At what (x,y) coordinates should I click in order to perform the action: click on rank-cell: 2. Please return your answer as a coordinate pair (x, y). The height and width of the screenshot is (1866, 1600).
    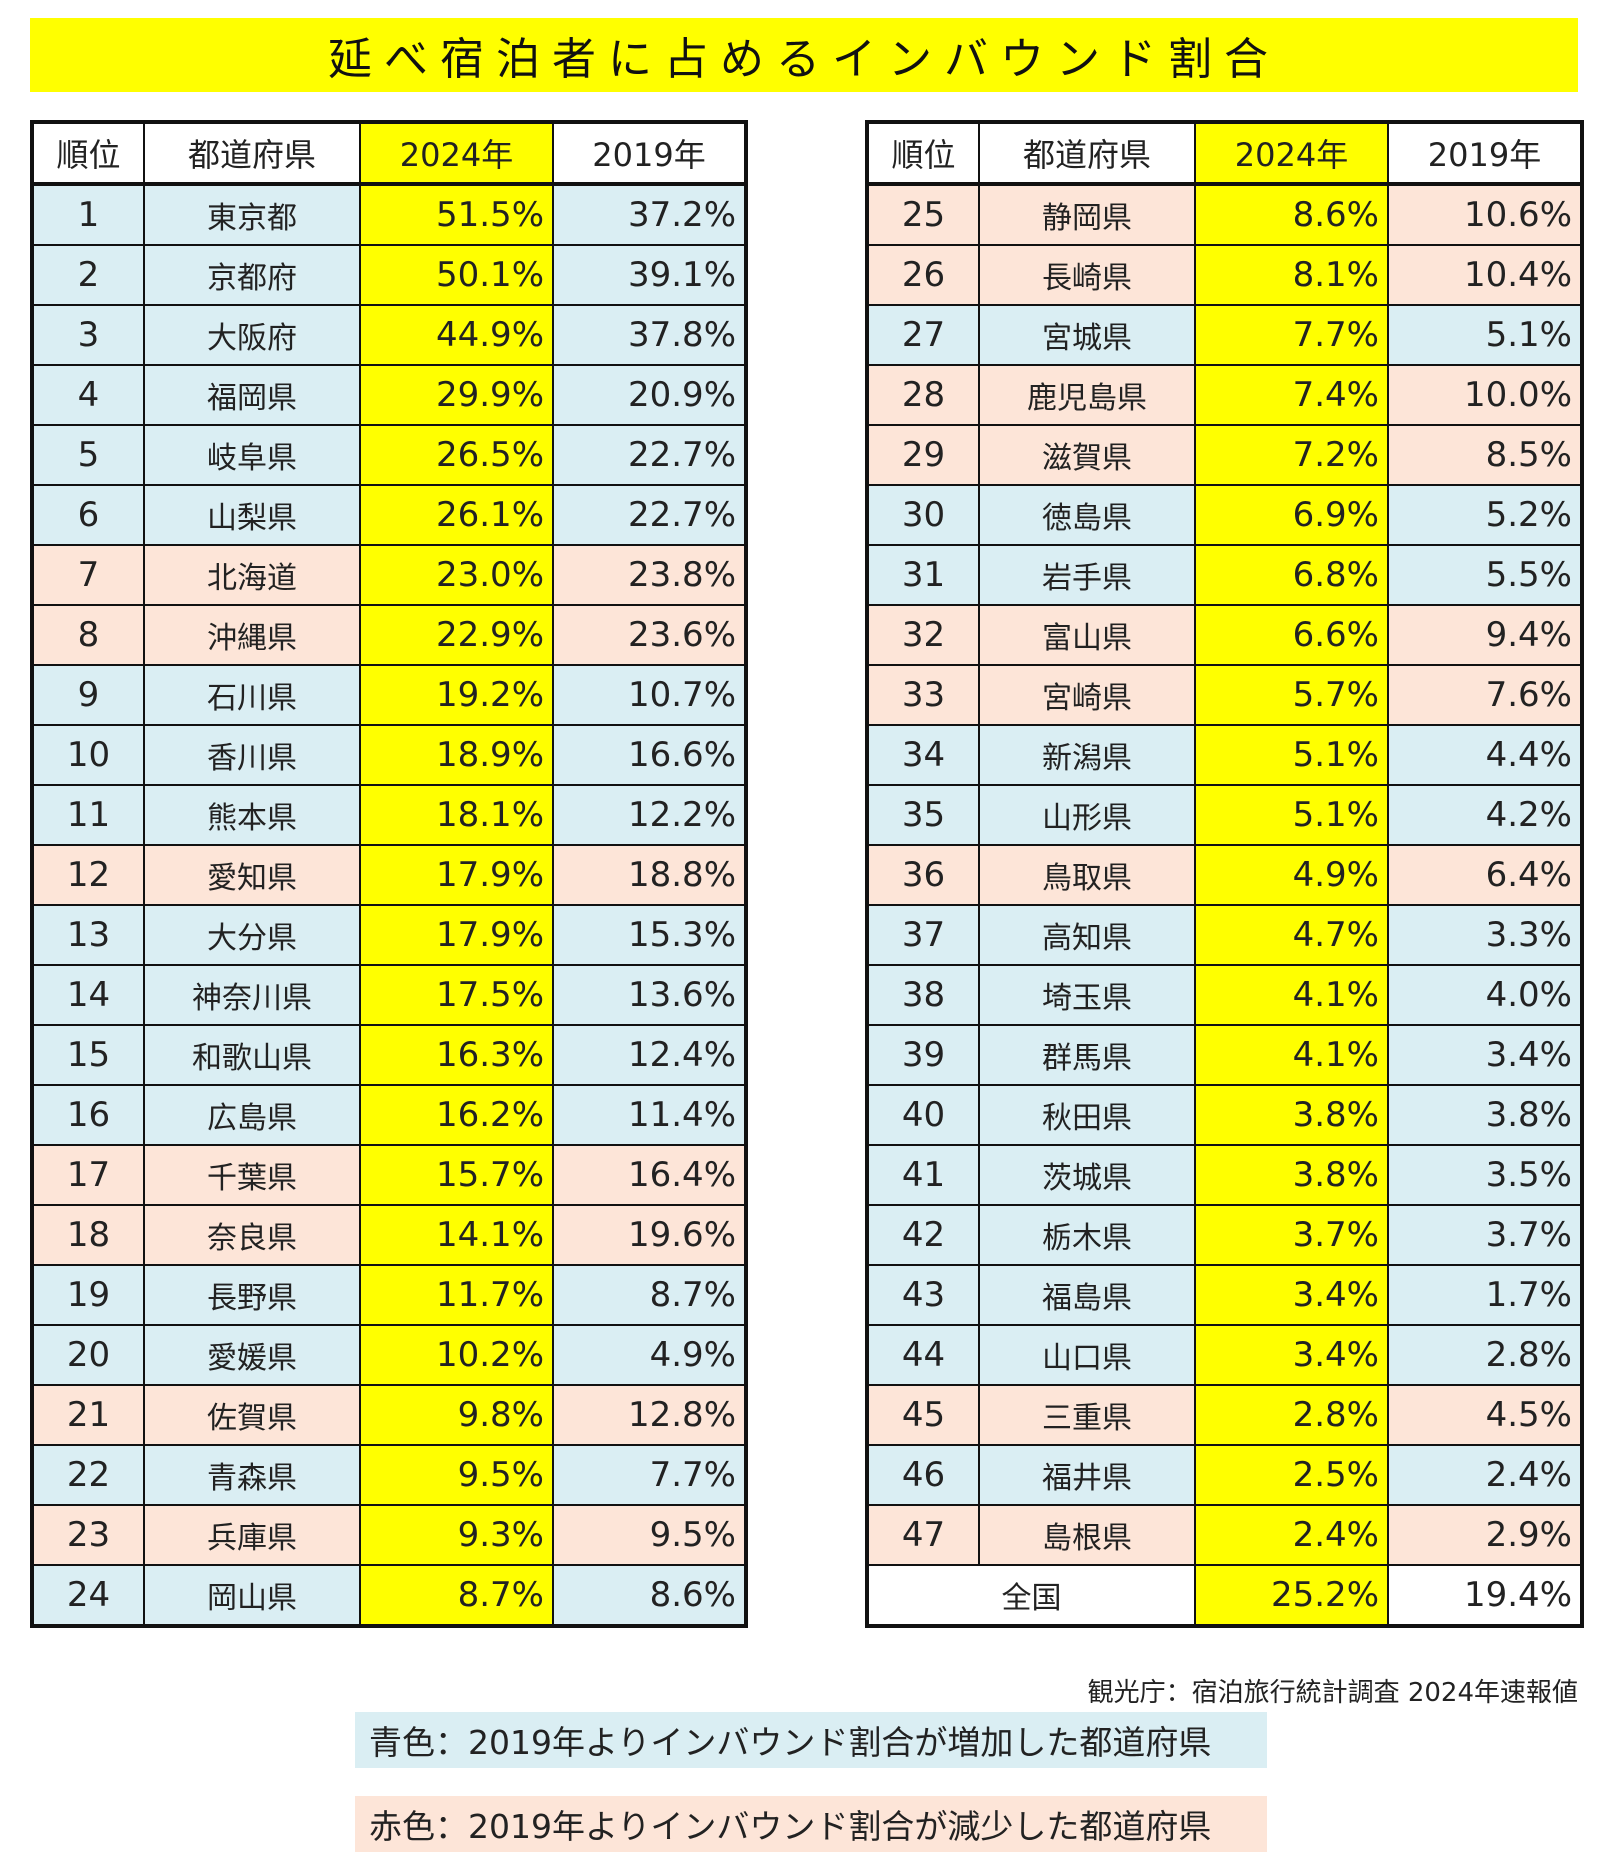
    Looking at the image, I should click on (88, 275).